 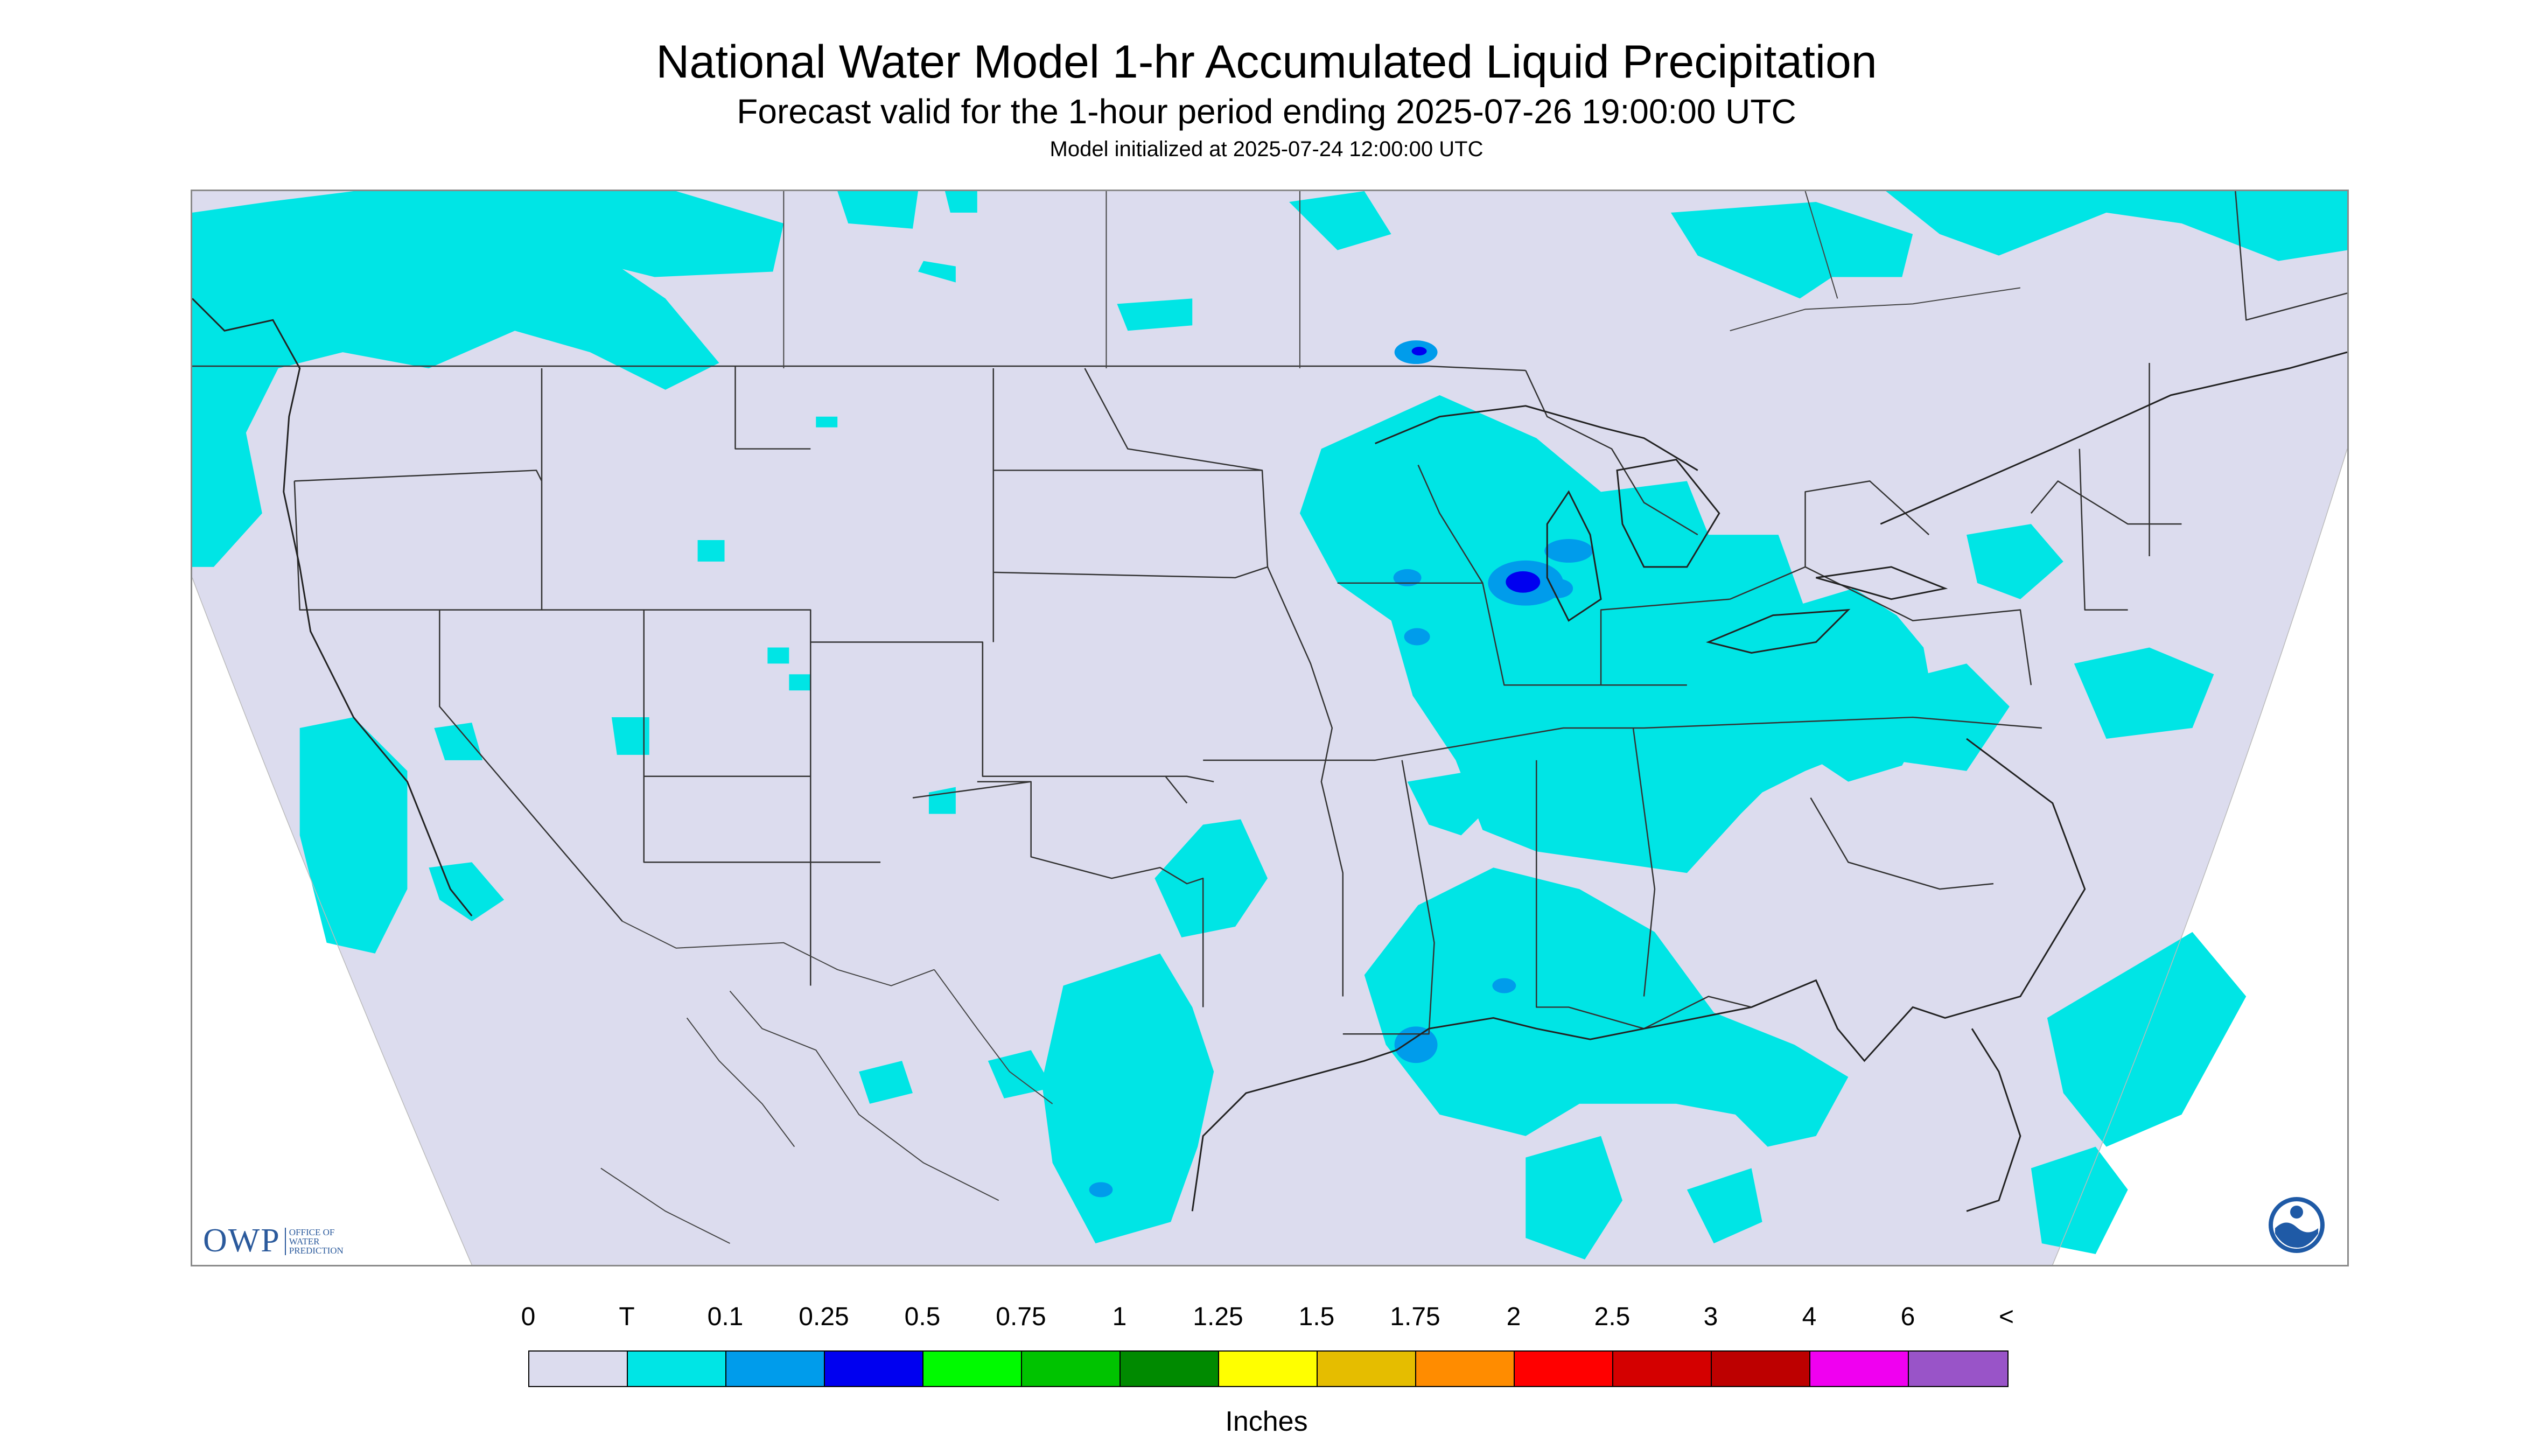 What do you see at coordinates (1514, 1317) in the screenshot?
I see `legend-label-10: 2` at bounding box center [1514, 1317].